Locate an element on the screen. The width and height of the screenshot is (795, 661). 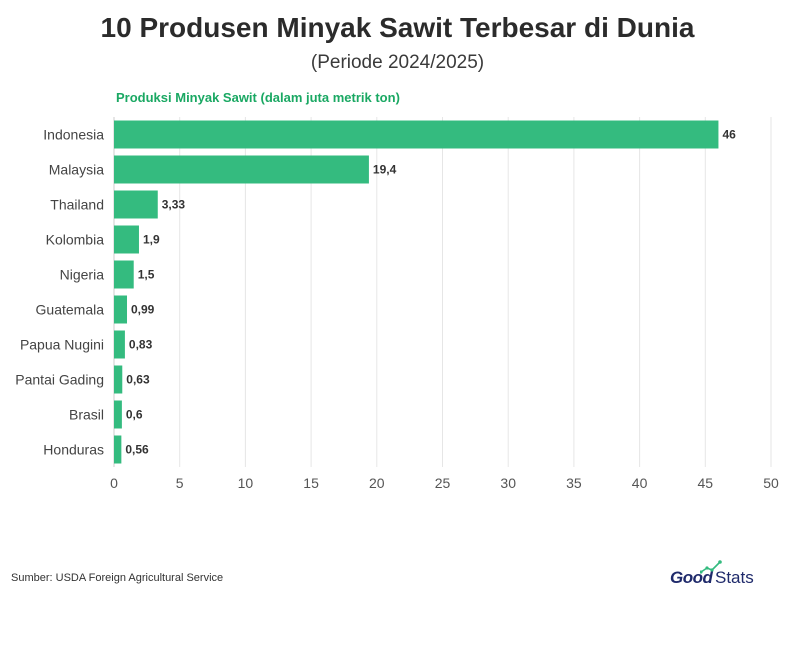
category-label: Guatemala is located at coordinates (70, 310).